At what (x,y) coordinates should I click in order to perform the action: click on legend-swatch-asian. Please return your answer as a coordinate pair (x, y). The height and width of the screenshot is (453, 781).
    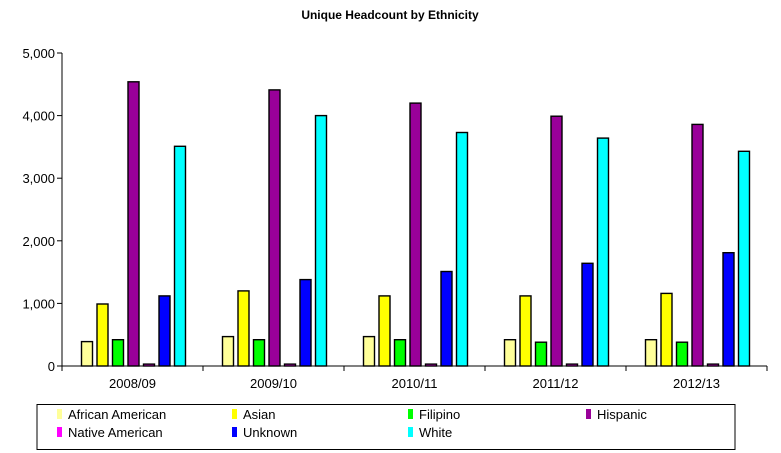
    Looking at the image, I should click on (234, 414).